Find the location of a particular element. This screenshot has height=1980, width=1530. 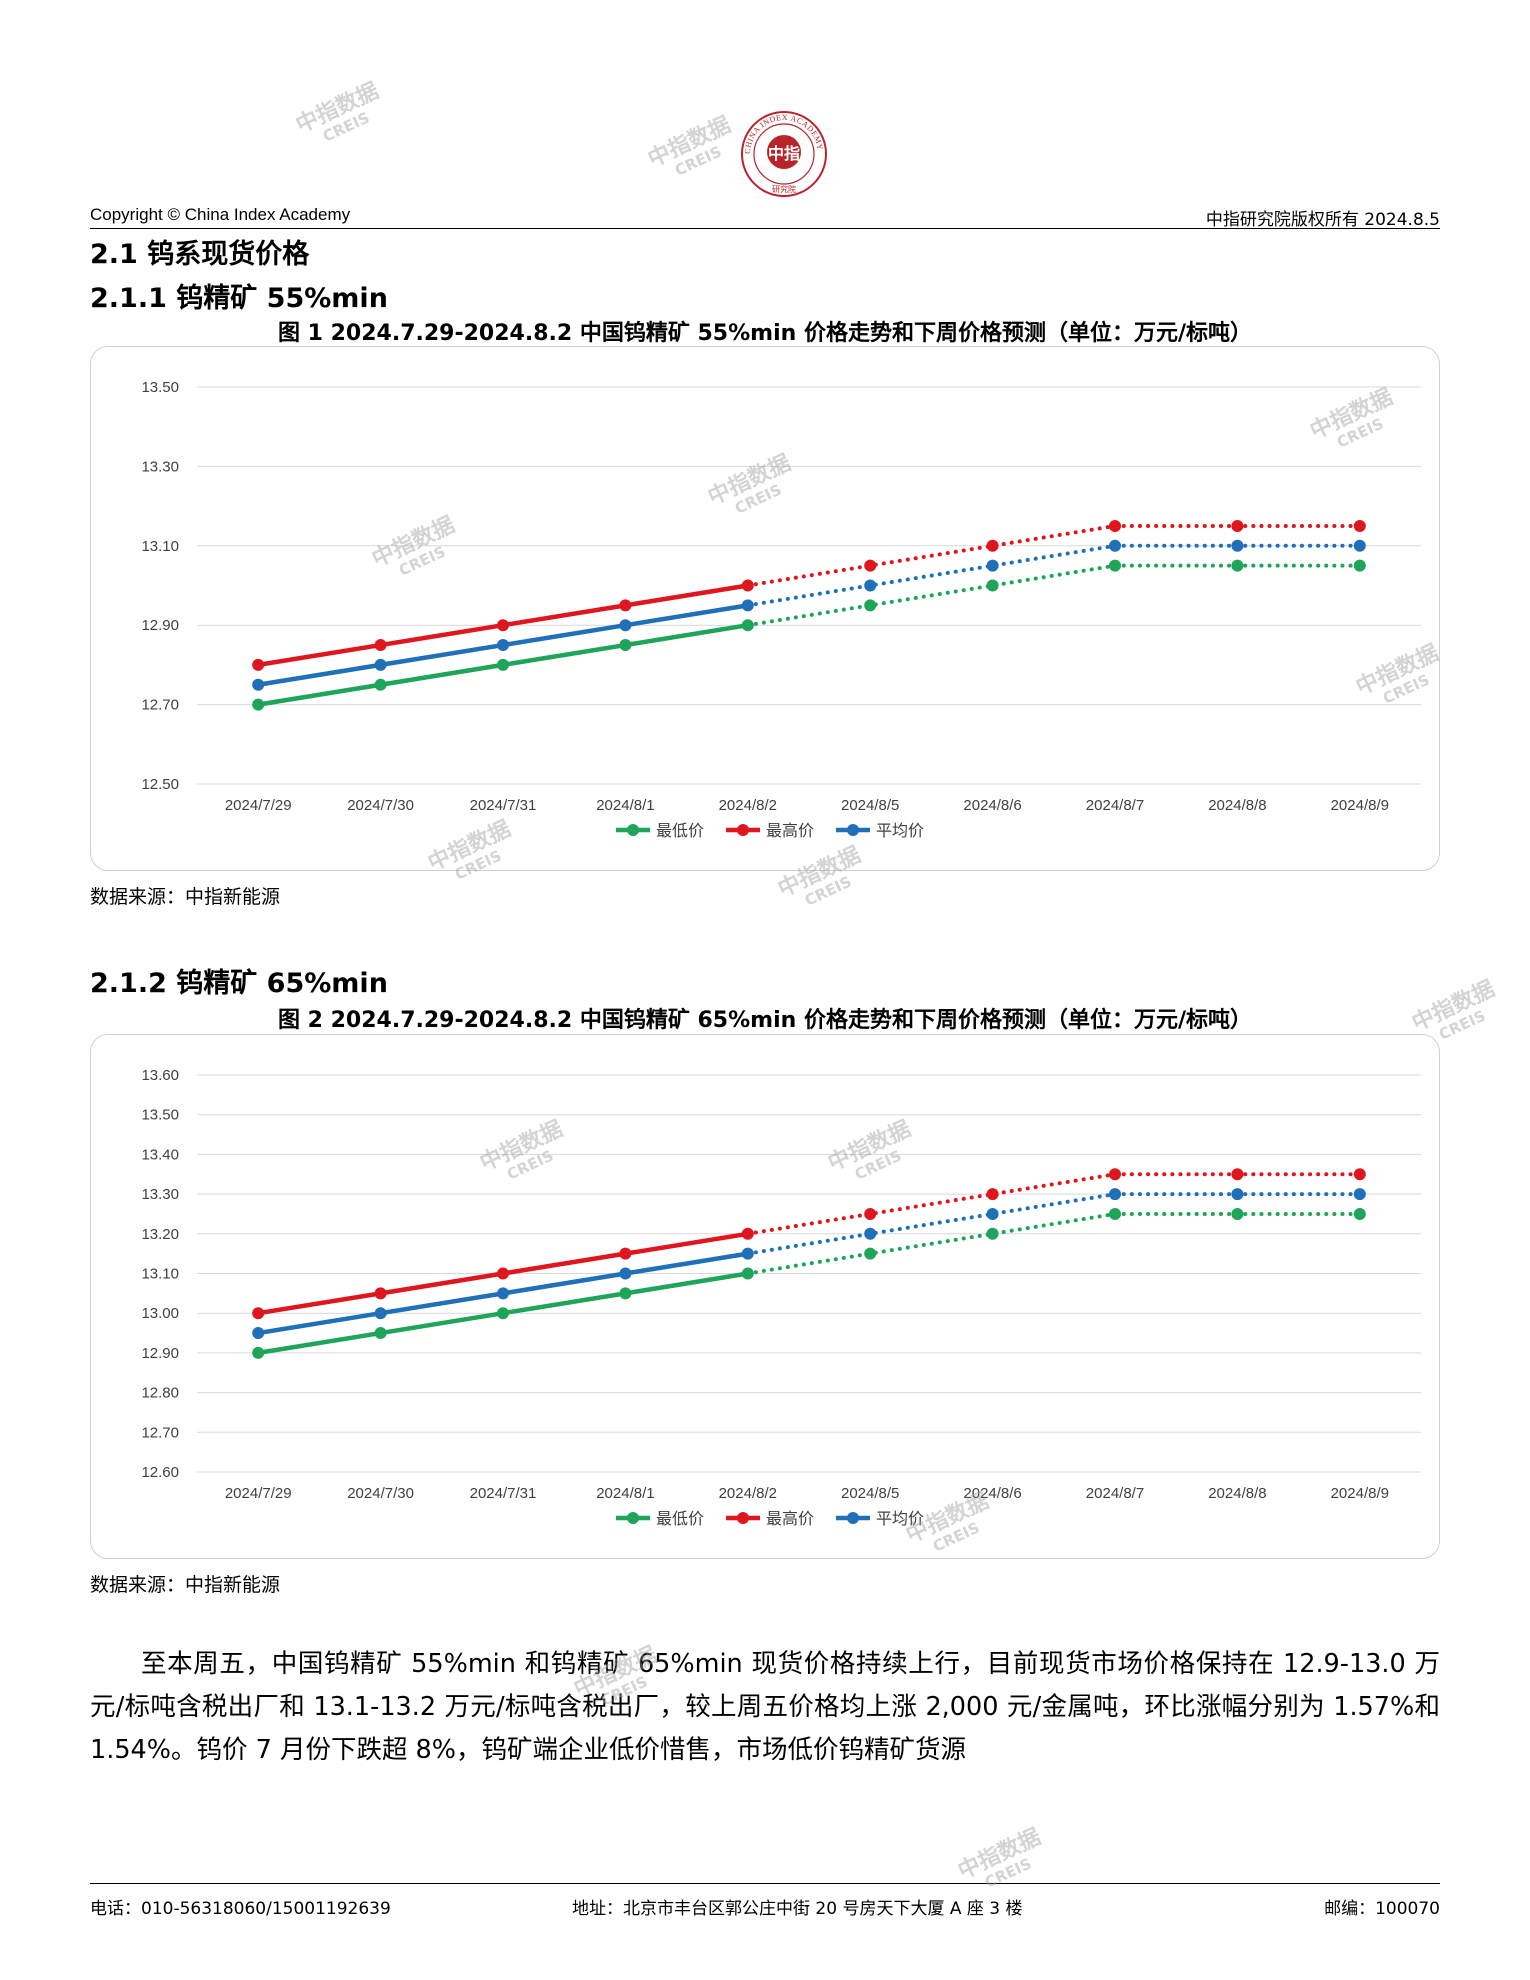

logo-text: 中指 is located at coordinates (784, 153).